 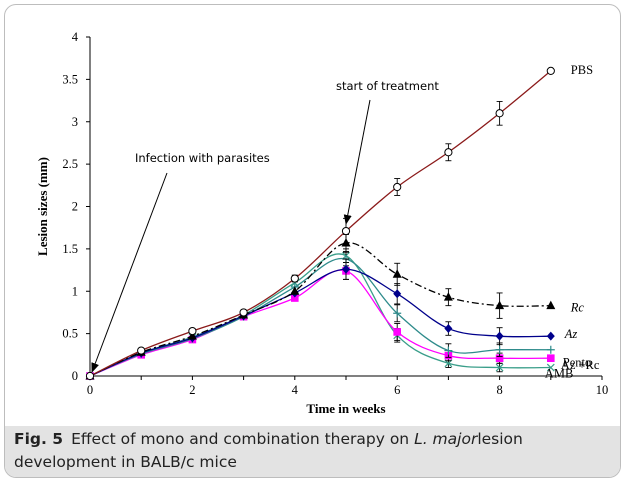 I want to click on series-label: Az, so click(x=571, y=334).